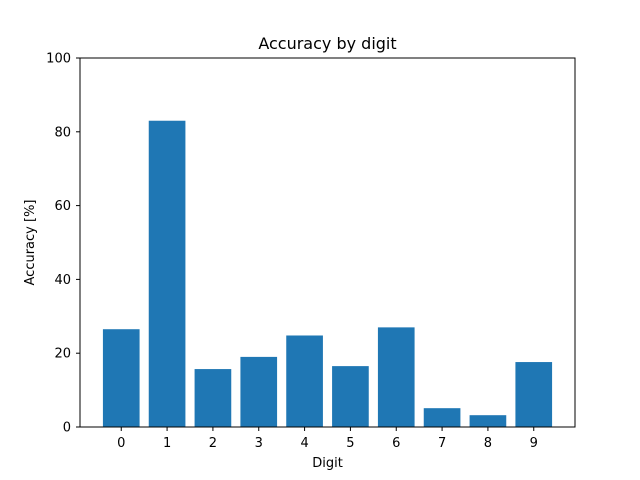  What do you see at coordinates (63, 244) in the screenshot?
I see `y-axis-ticks: 0 20 40 60 80 100` at bounding box center [63, 244].